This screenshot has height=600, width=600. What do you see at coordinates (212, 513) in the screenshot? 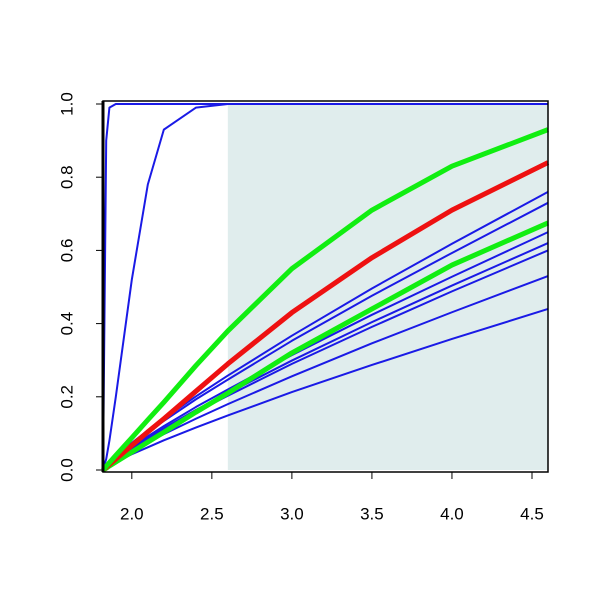
I see `x-tick-label: 2.5` at bounding box center [212, 513].